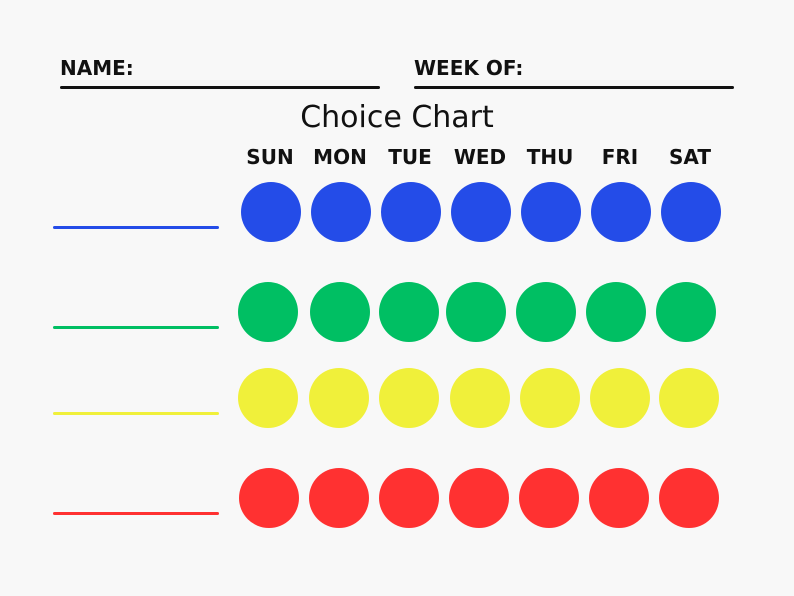  What do you see at coordinates (551, 212) in the screenshot?
I see `dot-blue-thu` at bounding box center [551, 212].